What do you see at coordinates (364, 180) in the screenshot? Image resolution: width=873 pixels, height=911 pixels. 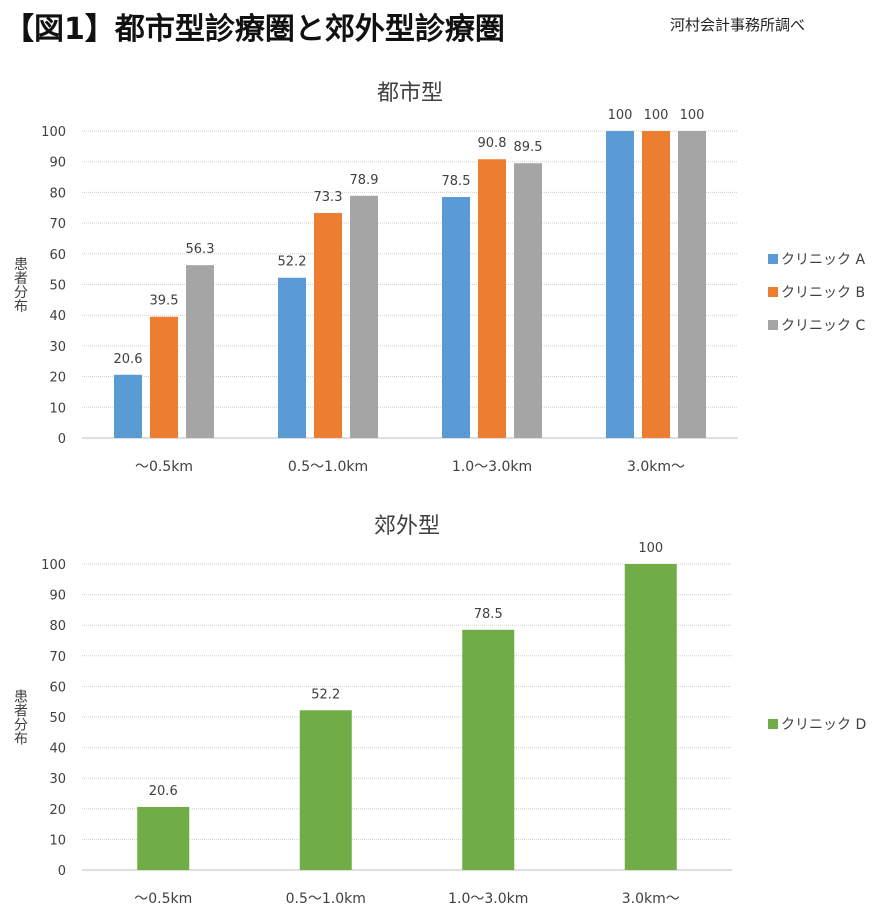 I see `data-label: 78.9` at bounding box center [364, 180].